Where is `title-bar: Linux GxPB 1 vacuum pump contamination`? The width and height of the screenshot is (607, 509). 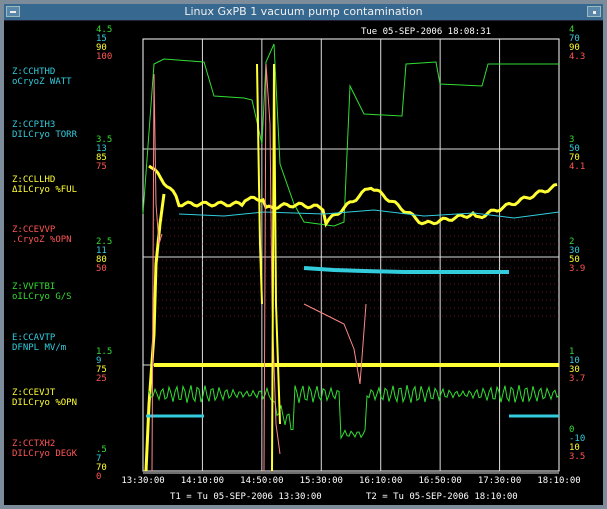
title-bar: Linux GxPB 1 vacuum pump contamination is located at coordinates (303, 12).